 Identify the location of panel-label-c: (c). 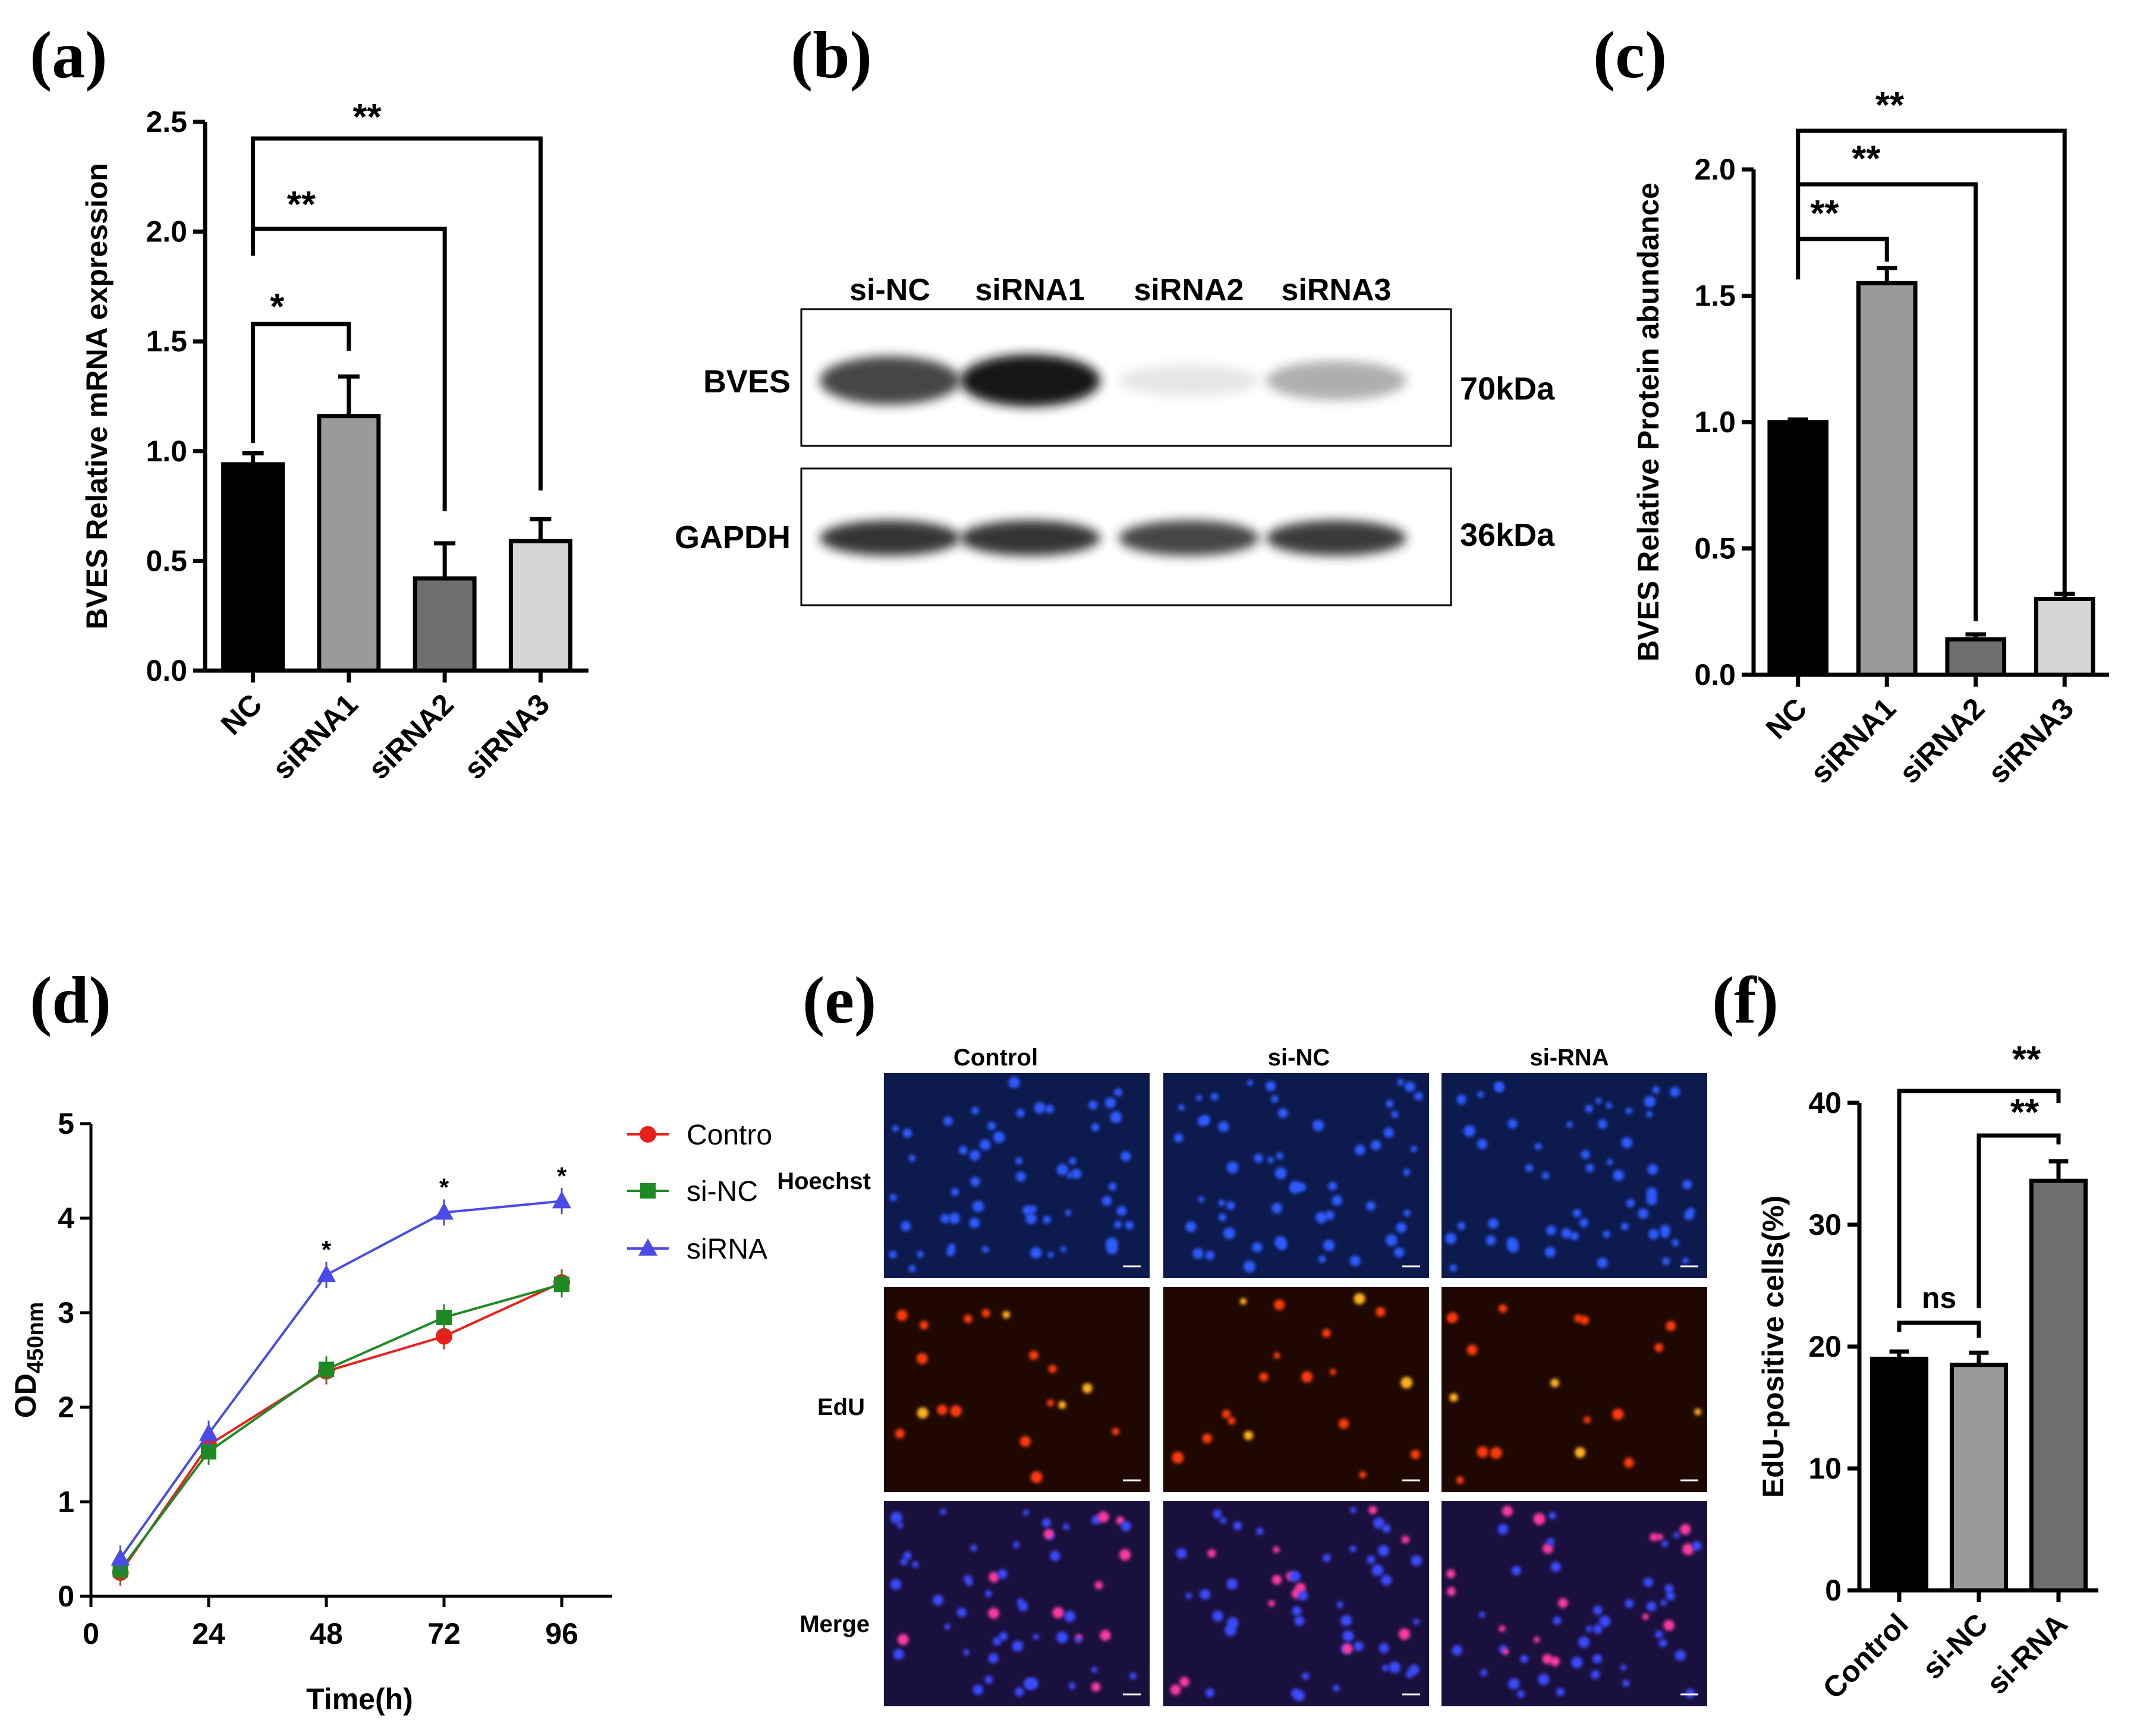
(1630, 55).